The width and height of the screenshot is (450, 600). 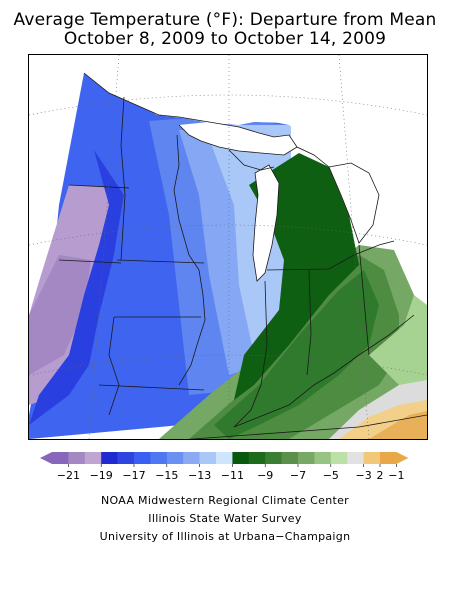 I want to click on border-indiana-ohio, so click(x=309, y=322).